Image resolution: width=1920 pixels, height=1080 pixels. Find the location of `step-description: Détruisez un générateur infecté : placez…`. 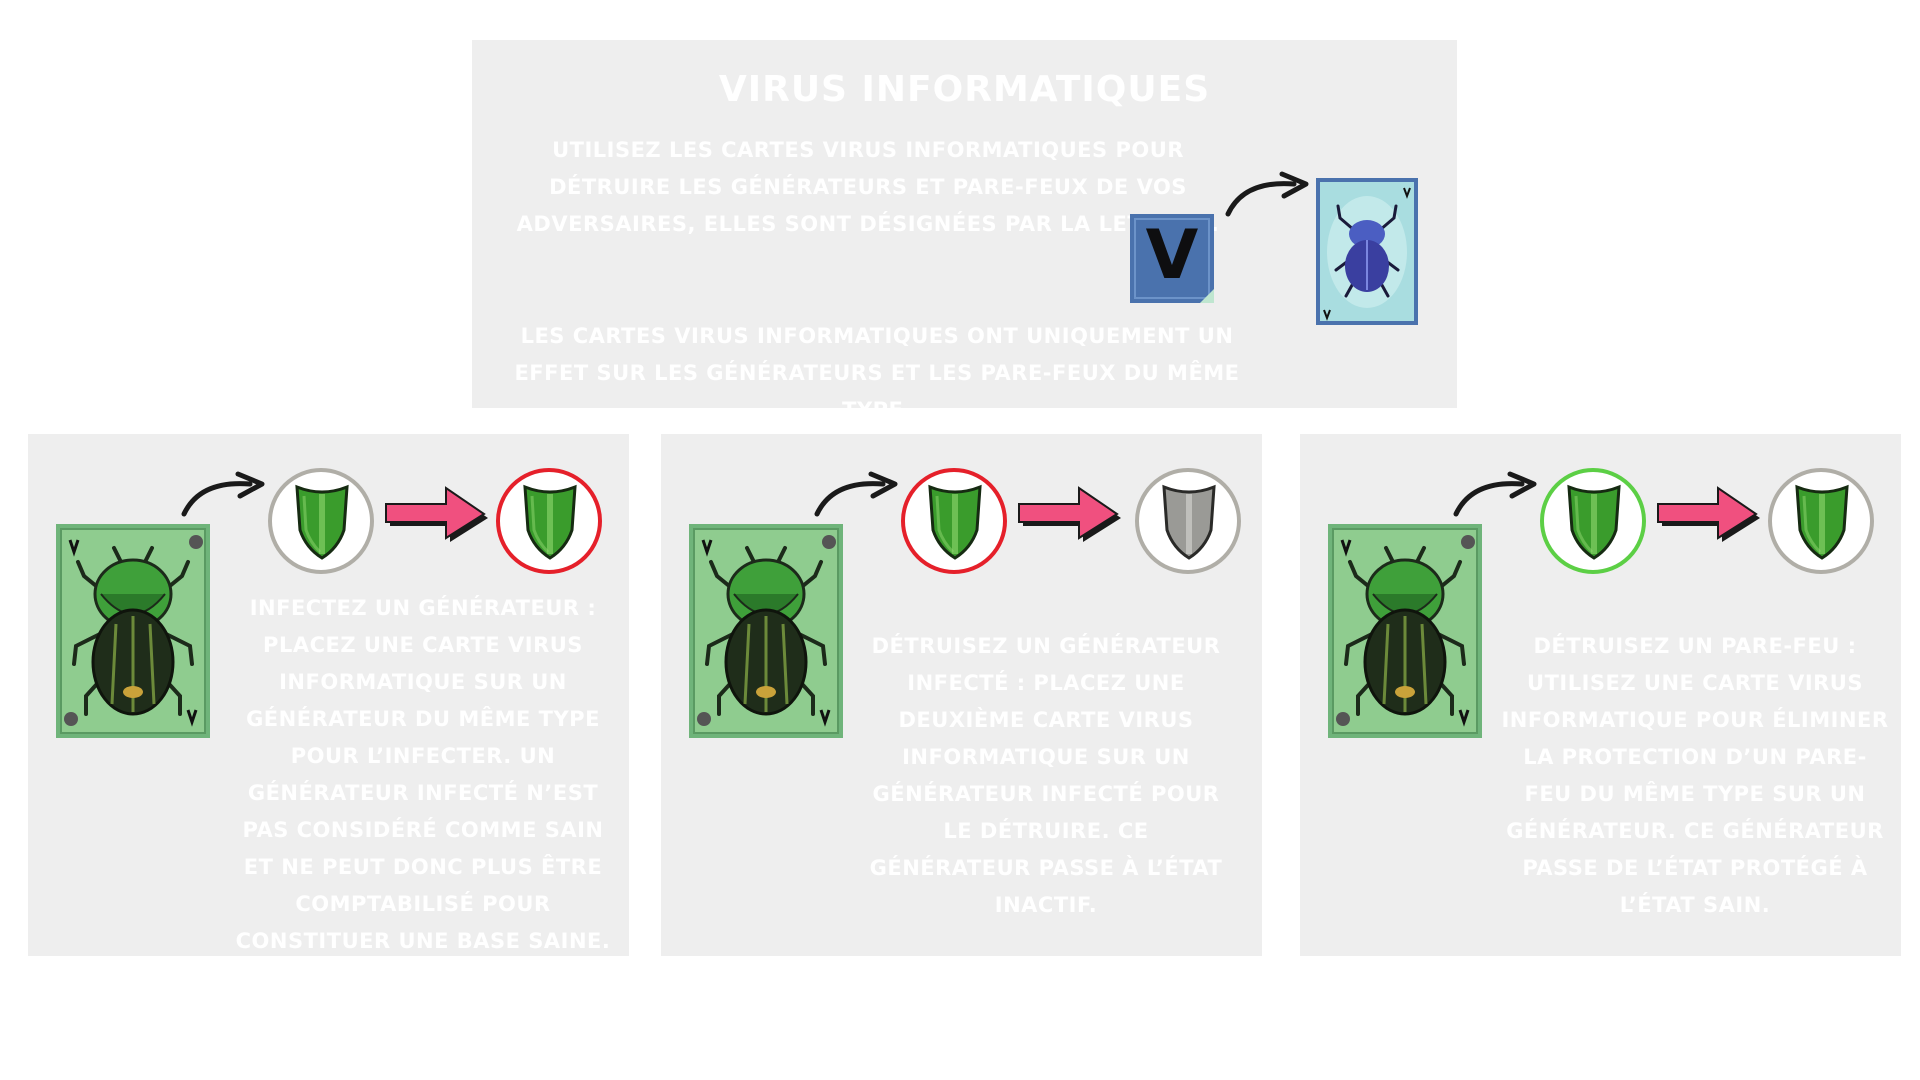

step-description: Détruisez un générateur infecté : placez… is located at coordinates (1046, 775).